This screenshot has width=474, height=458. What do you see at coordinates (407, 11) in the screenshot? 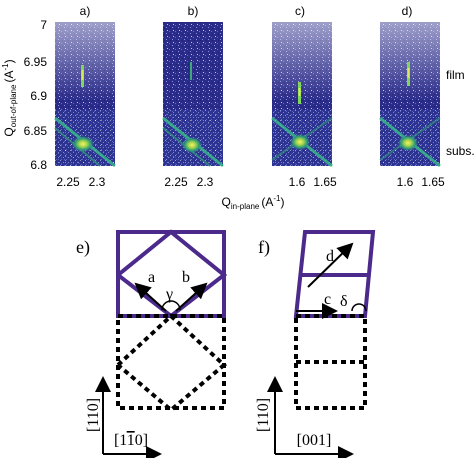
I see `panel-label-d: d)` at bounding box center [407, 11].